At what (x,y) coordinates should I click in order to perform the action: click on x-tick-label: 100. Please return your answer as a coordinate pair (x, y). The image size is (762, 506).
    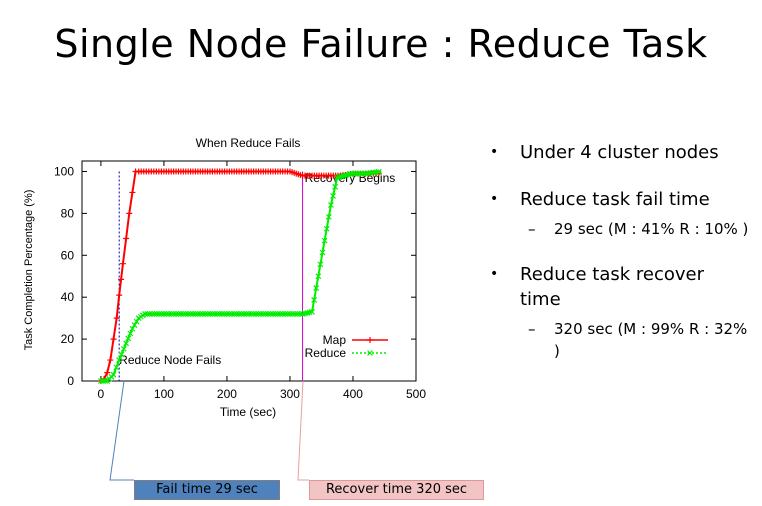
    Looking at the image, I should click on (164, 394).